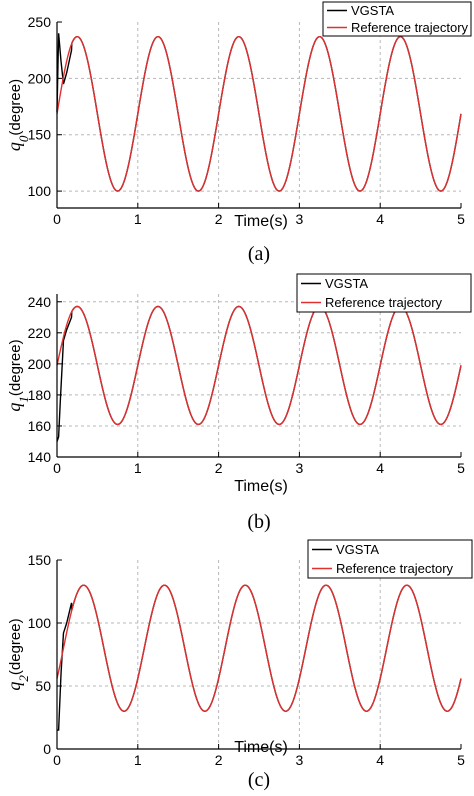 The image size is (474, 796). Describe the element at coordinates (17, 115) in the screenshot. I see `y-axis-title: q0(degree)` at that location.